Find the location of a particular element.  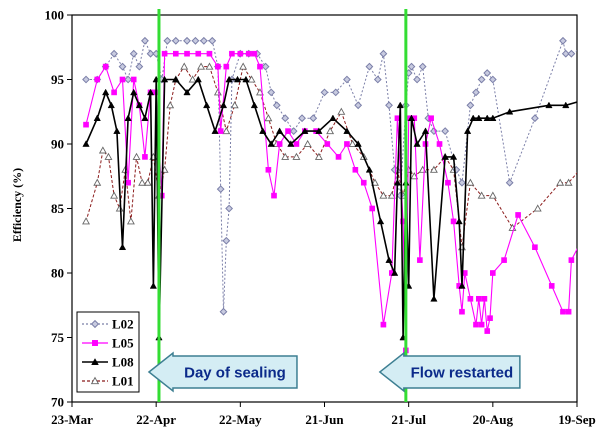

callout-1: Day of sealing is located at coordinates (222, 372).